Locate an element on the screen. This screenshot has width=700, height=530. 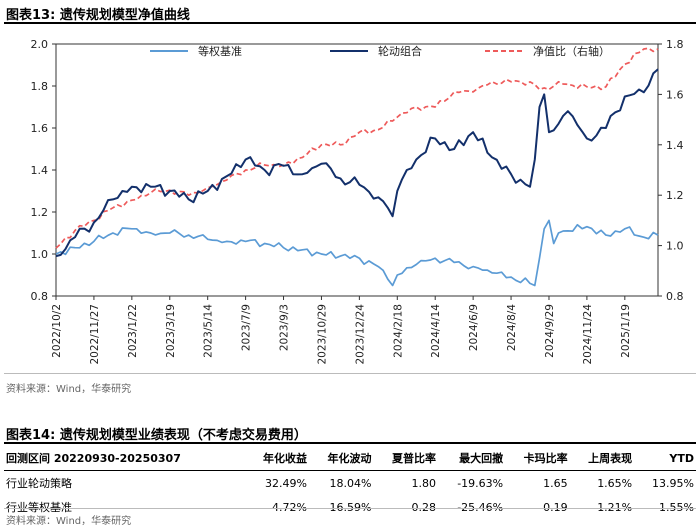
table-cell: 4.72% is located at coordinates (289, 507).